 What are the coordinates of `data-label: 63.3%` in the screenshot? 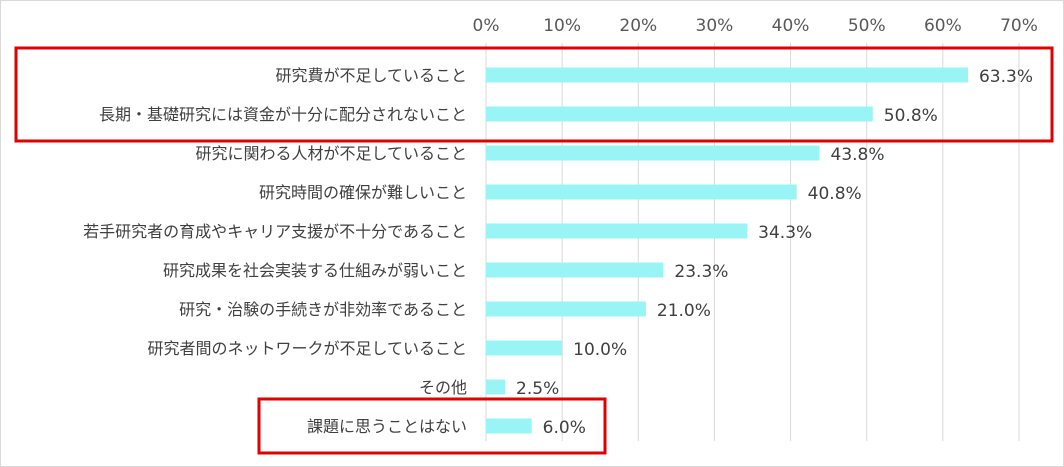 It's located at (1006, 77).